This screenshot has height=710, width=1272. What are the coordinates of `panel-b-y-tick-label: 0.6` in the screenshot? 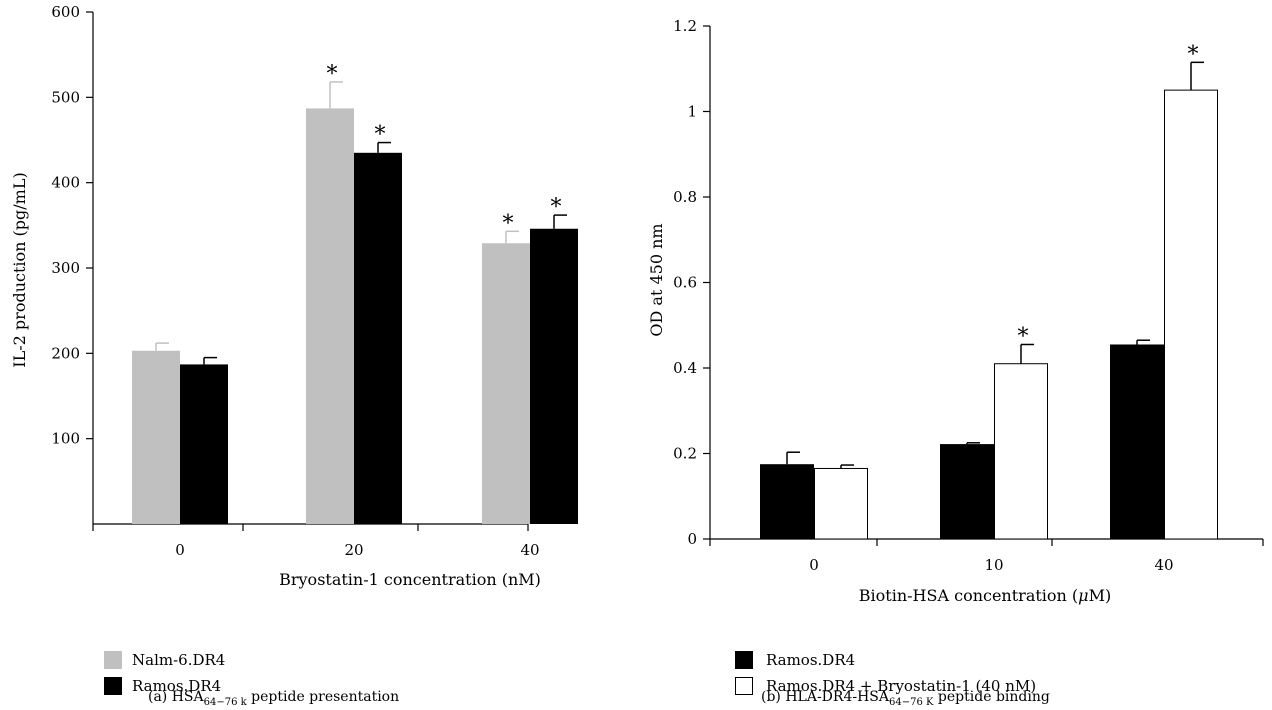 It's located at (685, 283).